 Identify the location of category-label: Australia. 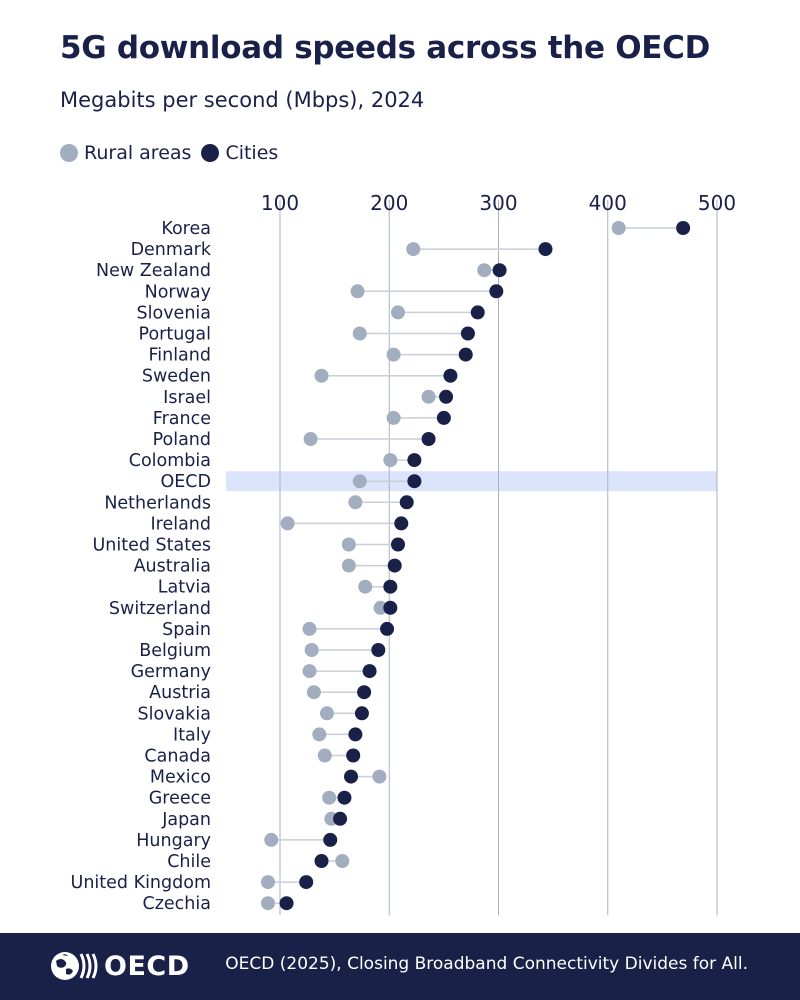
(172, 567).